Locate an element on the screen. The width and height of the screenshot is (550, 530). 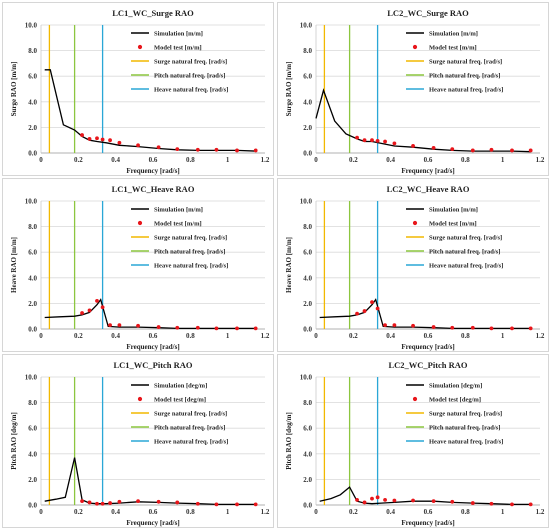
y-axis-title: Pitch RAO [deg/m] is located at coordinates (289, 441).